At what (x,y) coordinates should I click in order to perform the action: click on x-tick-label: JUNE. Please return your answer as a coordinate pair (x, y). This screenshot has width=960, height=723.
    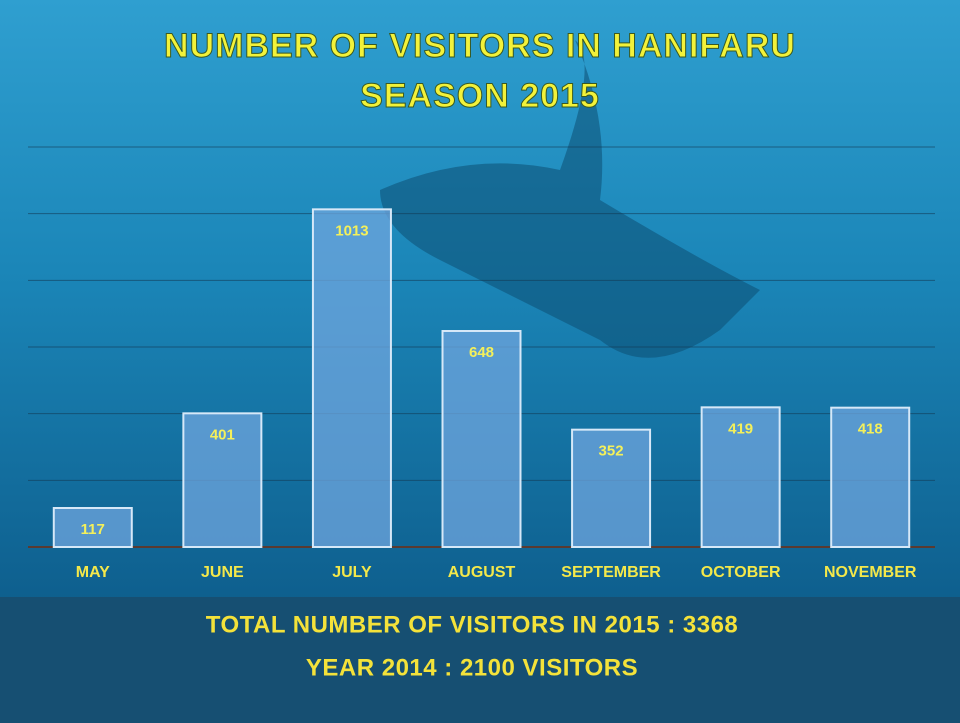
    Looking at the image, I should click on (222, 572).